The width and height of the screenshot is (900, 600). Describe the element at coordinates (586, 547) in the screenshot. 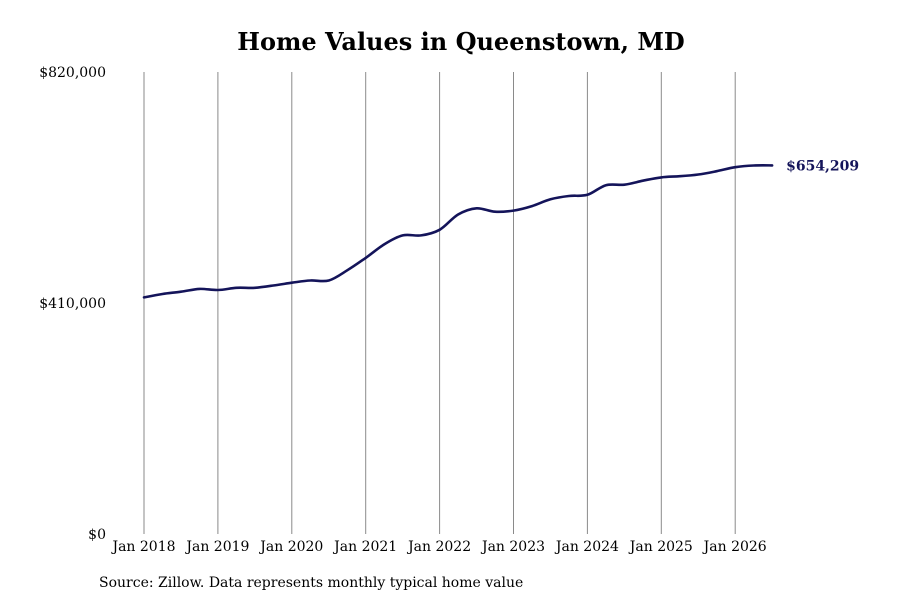

I see `x-tick-label: Jan 2024` at that location.